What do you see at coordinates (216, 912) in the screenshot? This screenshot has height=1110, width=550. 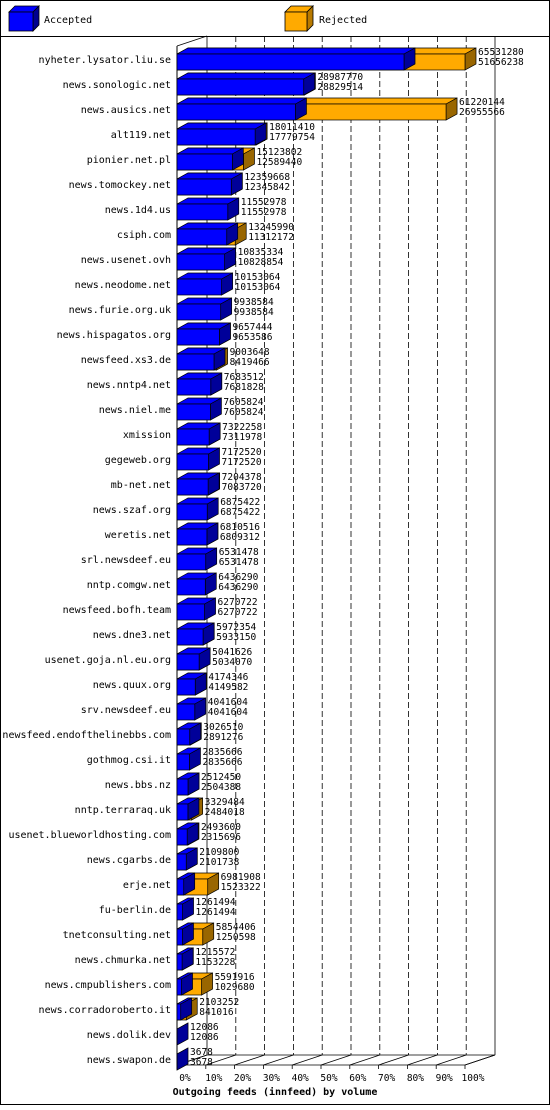 I see `value-label-rejected: 1261494` at bounding box center [216, 912].